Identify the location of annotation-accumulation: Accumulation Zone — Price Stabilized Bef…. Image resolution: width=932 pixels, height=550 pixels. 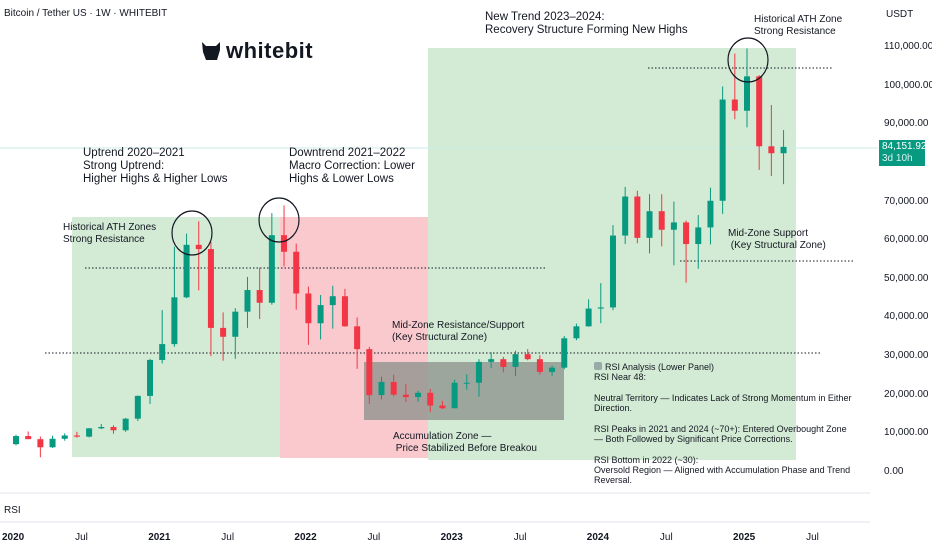
(465, 442).